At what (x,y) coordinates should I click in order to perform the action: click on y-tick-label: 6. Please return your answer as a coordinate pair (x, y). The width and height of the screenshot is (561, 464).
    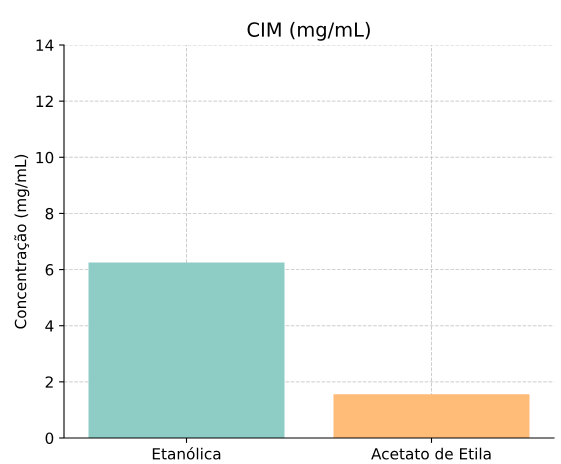
    Looking at the image, I should click on (50, 270).